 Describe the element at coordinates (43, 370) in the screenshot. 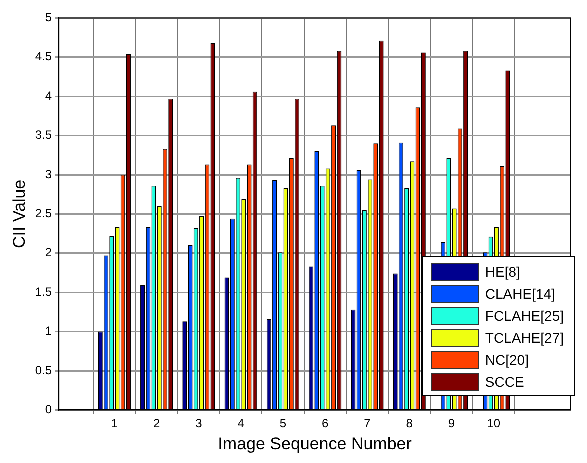

I see `y-tick-label: 0.5` at that location.